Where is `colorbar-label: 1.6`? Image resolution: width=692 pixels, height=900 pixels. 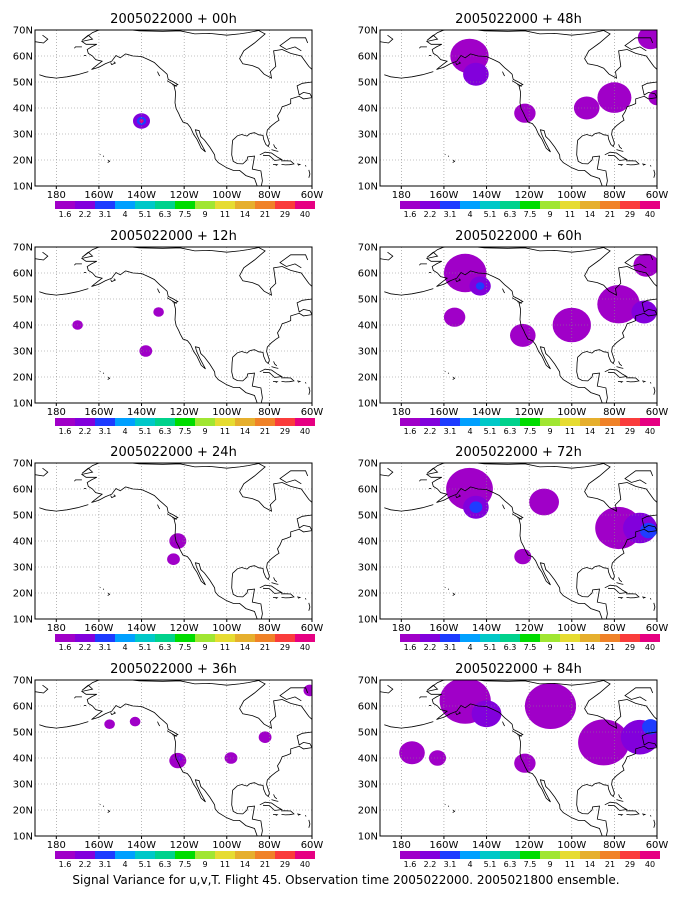
colorbar-label: 1.6 is located at coordinates (65, 214).